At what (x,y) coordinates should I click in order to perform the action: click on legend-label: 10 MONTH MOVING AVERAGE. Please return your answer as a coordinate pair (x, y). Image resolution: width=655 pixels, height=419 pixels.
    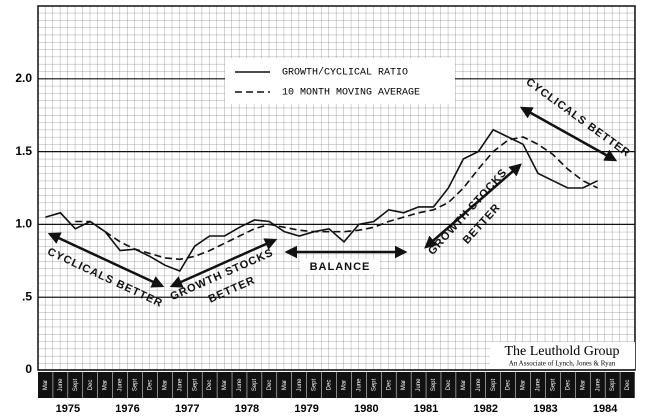
    Looking at the image, I should click on (351, 93).